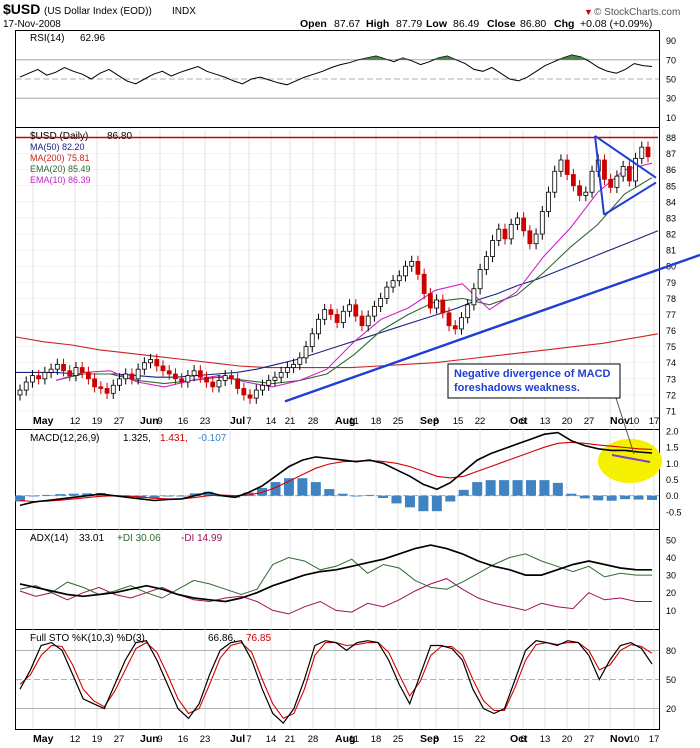 This screenshot has height=748, width=700. Describe the element at coordinates (32, 24) in the screenshot. I see `chart-date: 17-Nov-2008` at that location.